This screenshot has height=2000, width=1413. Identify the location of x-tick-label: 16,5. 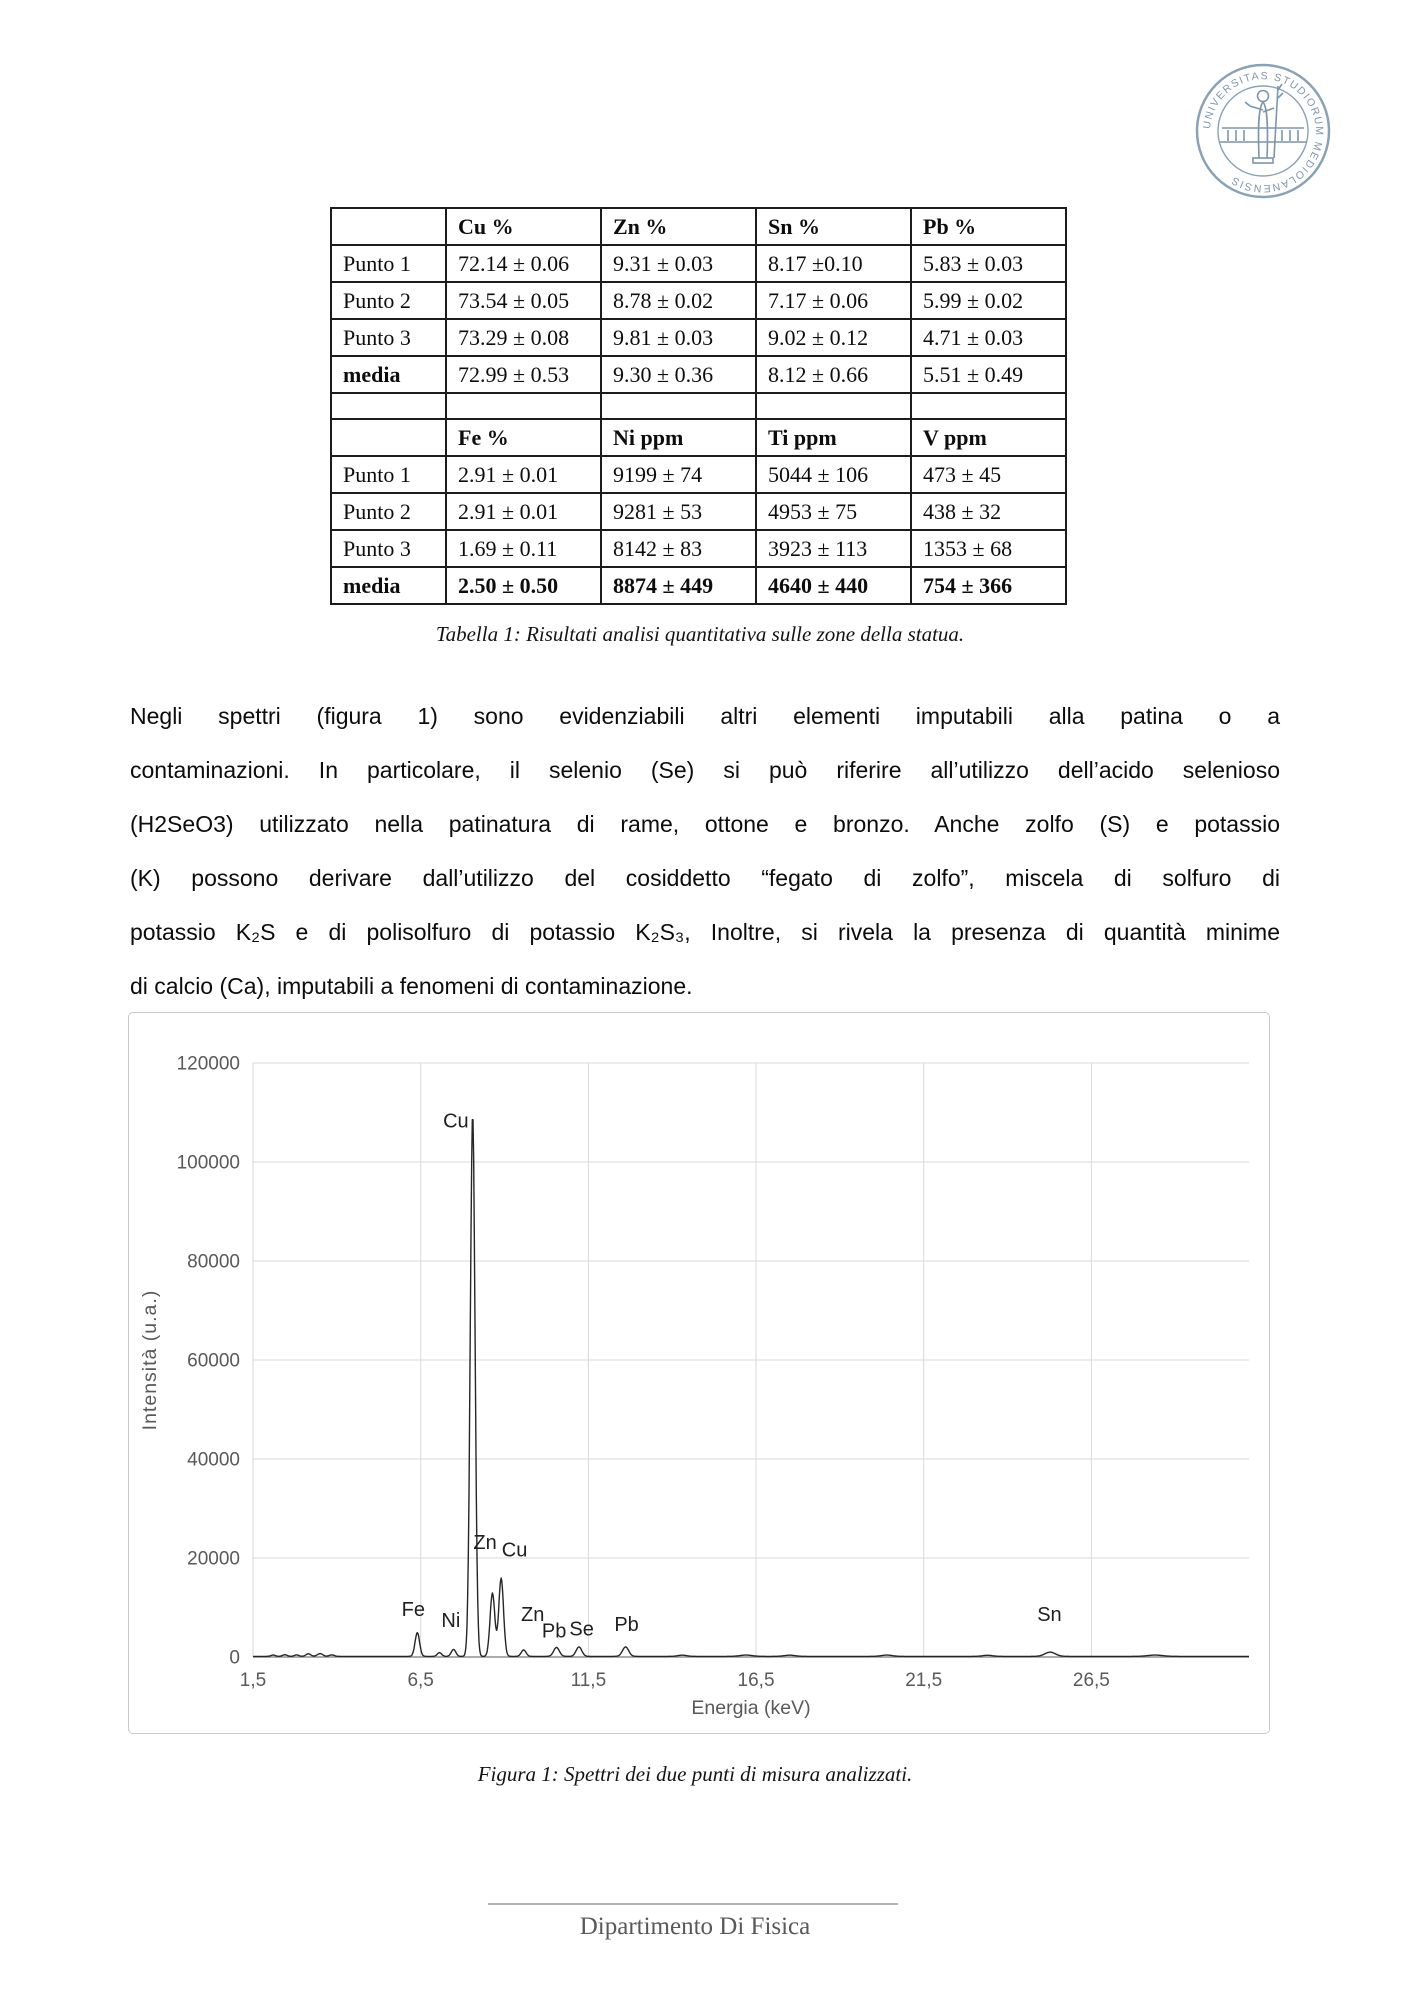
(756, 1680).